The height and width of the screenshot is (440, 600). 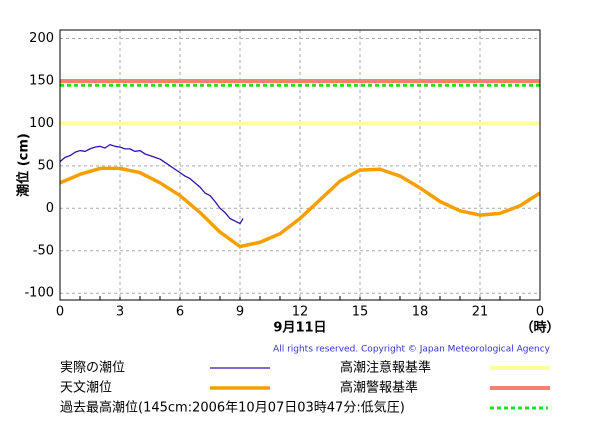 I want to click on y-tick-label: -100, so click(x=39, y=293).